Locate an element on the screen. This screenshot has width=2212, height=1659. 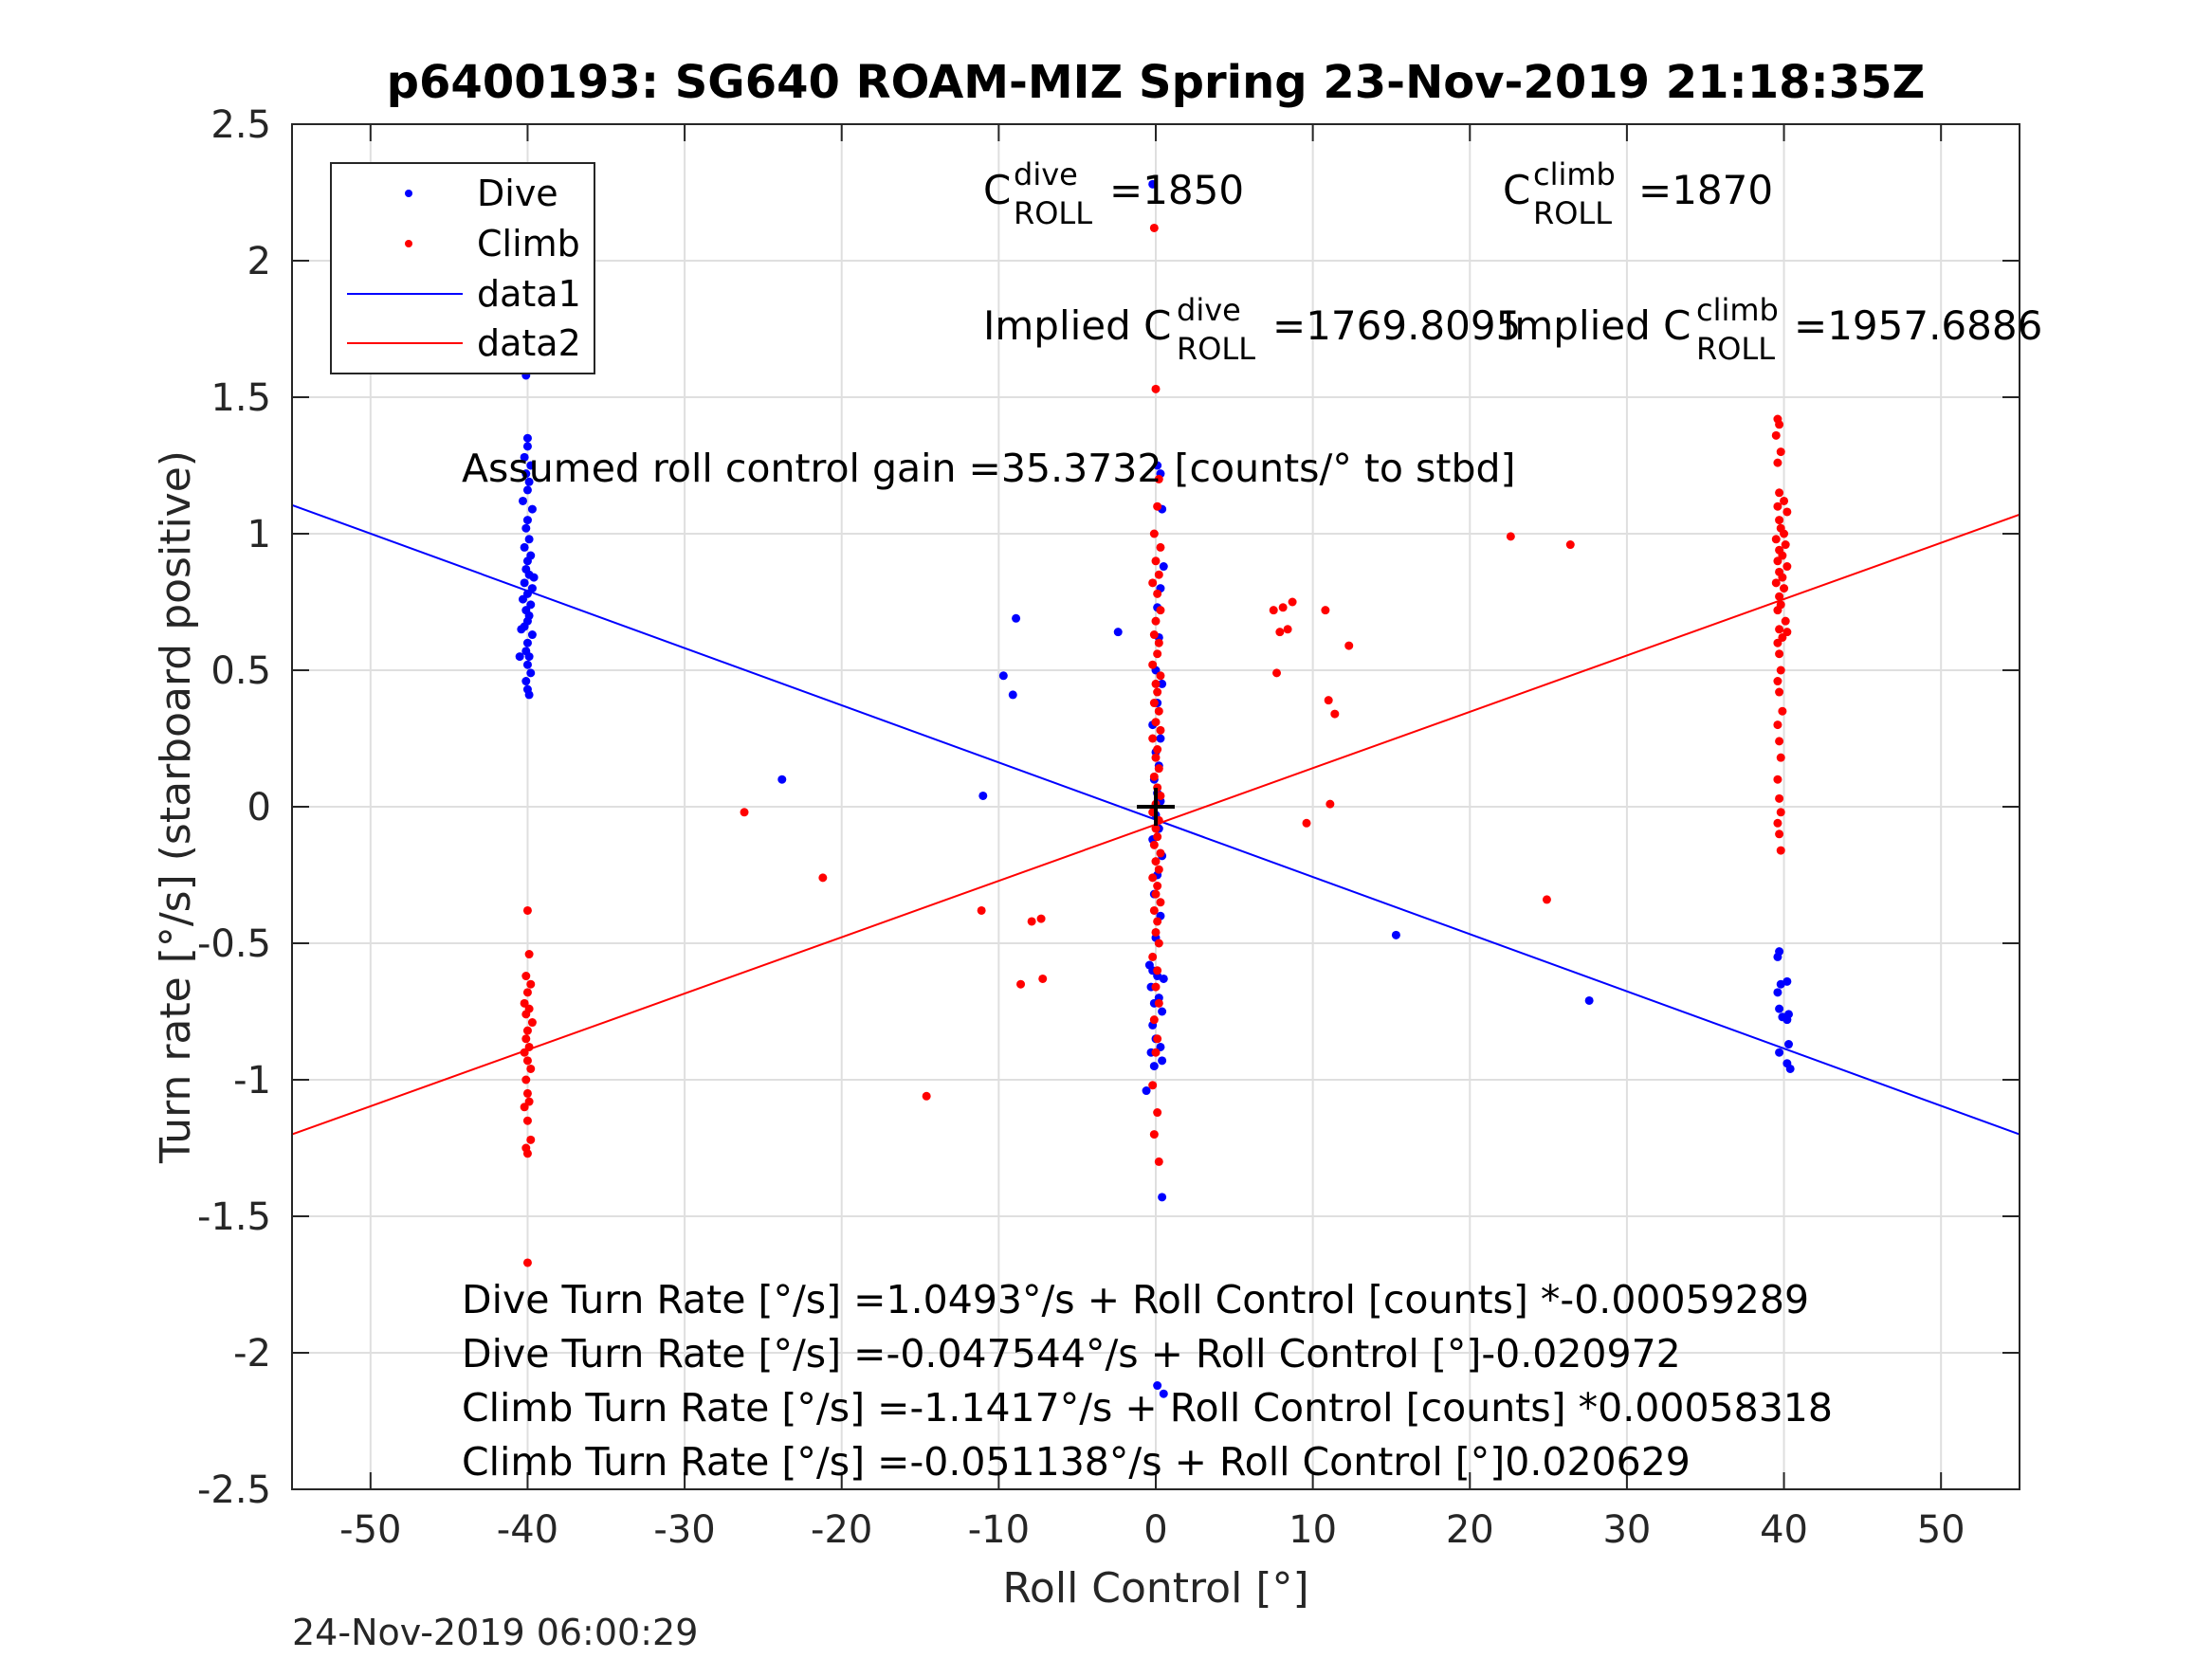
y-tick-label: 1 is located at coordinates (259, 534).